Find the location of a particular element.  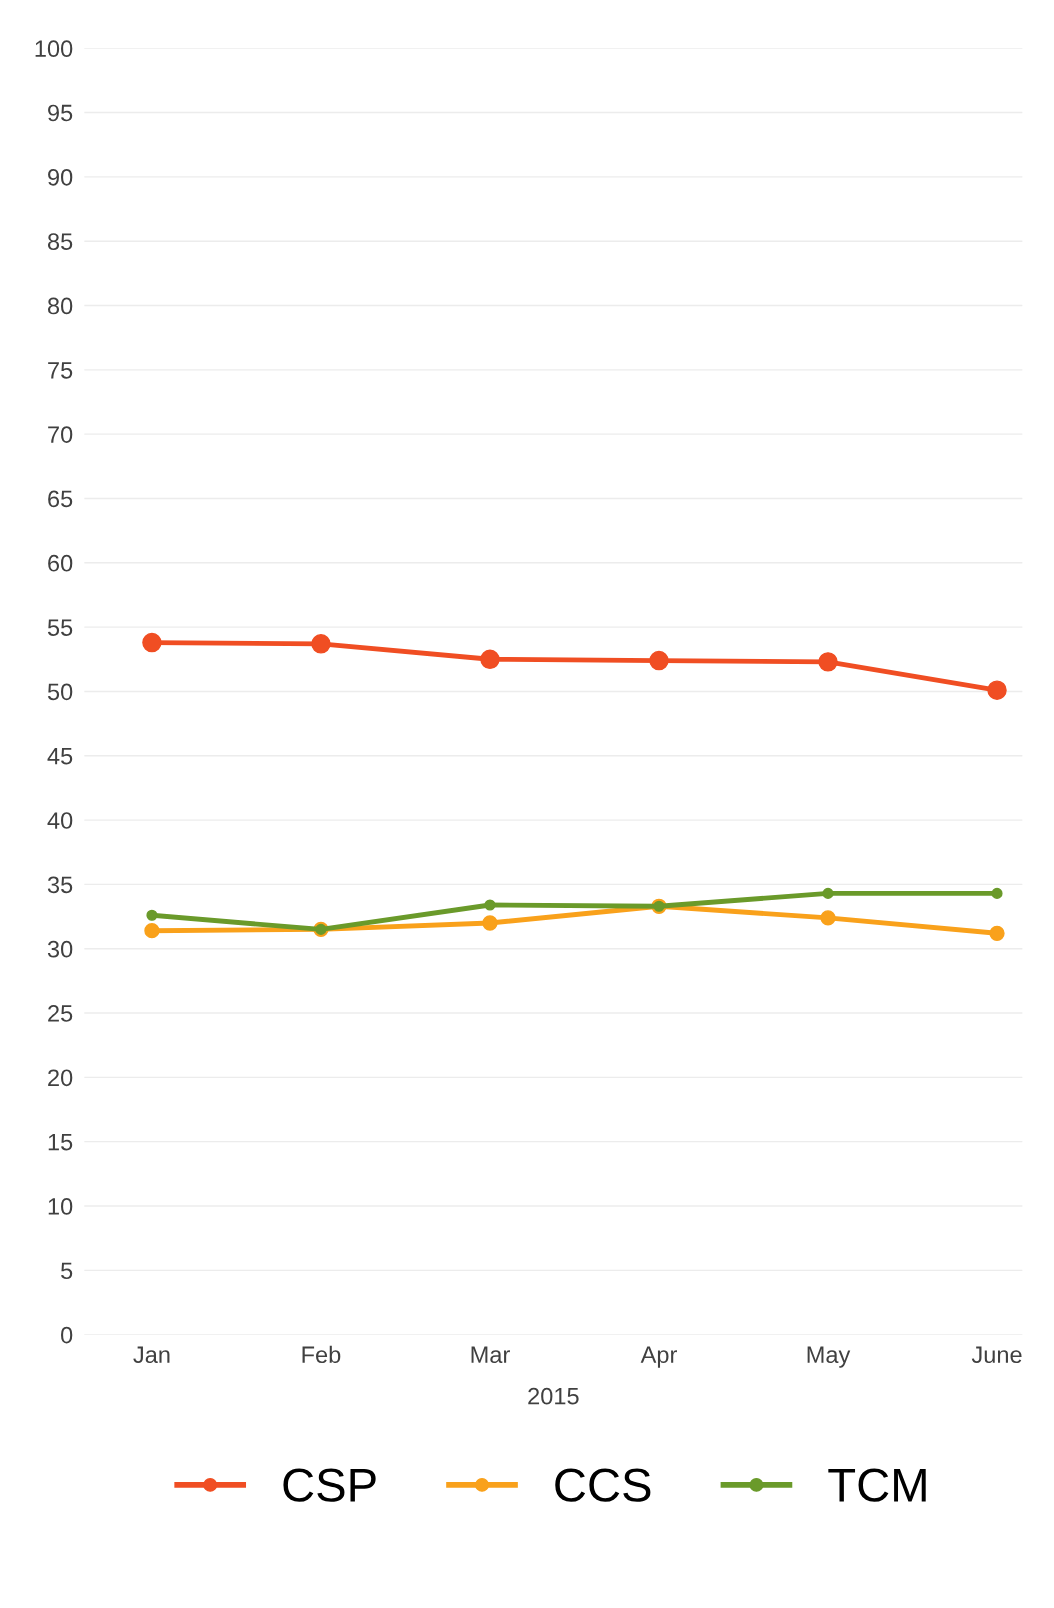

y-tick-label: 85 is located at coordinates (60, 241).